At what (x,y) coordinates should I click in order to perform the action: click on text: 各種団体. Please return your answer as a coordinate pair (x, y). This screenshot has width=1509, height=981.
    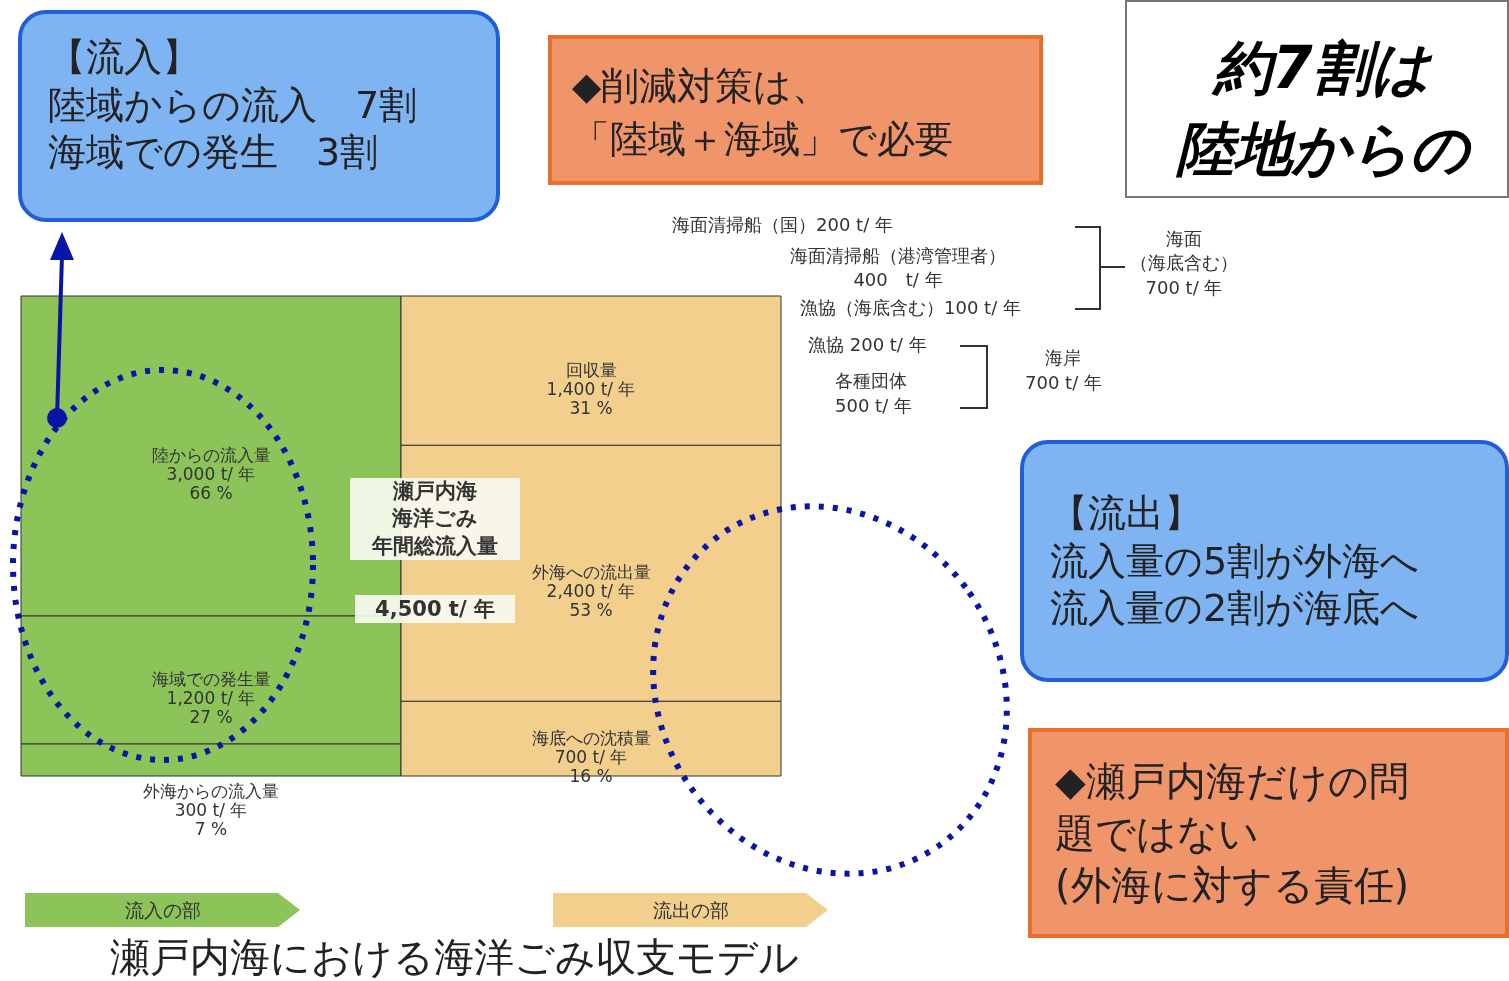
    Looking at the image, I should click on (871, 381).